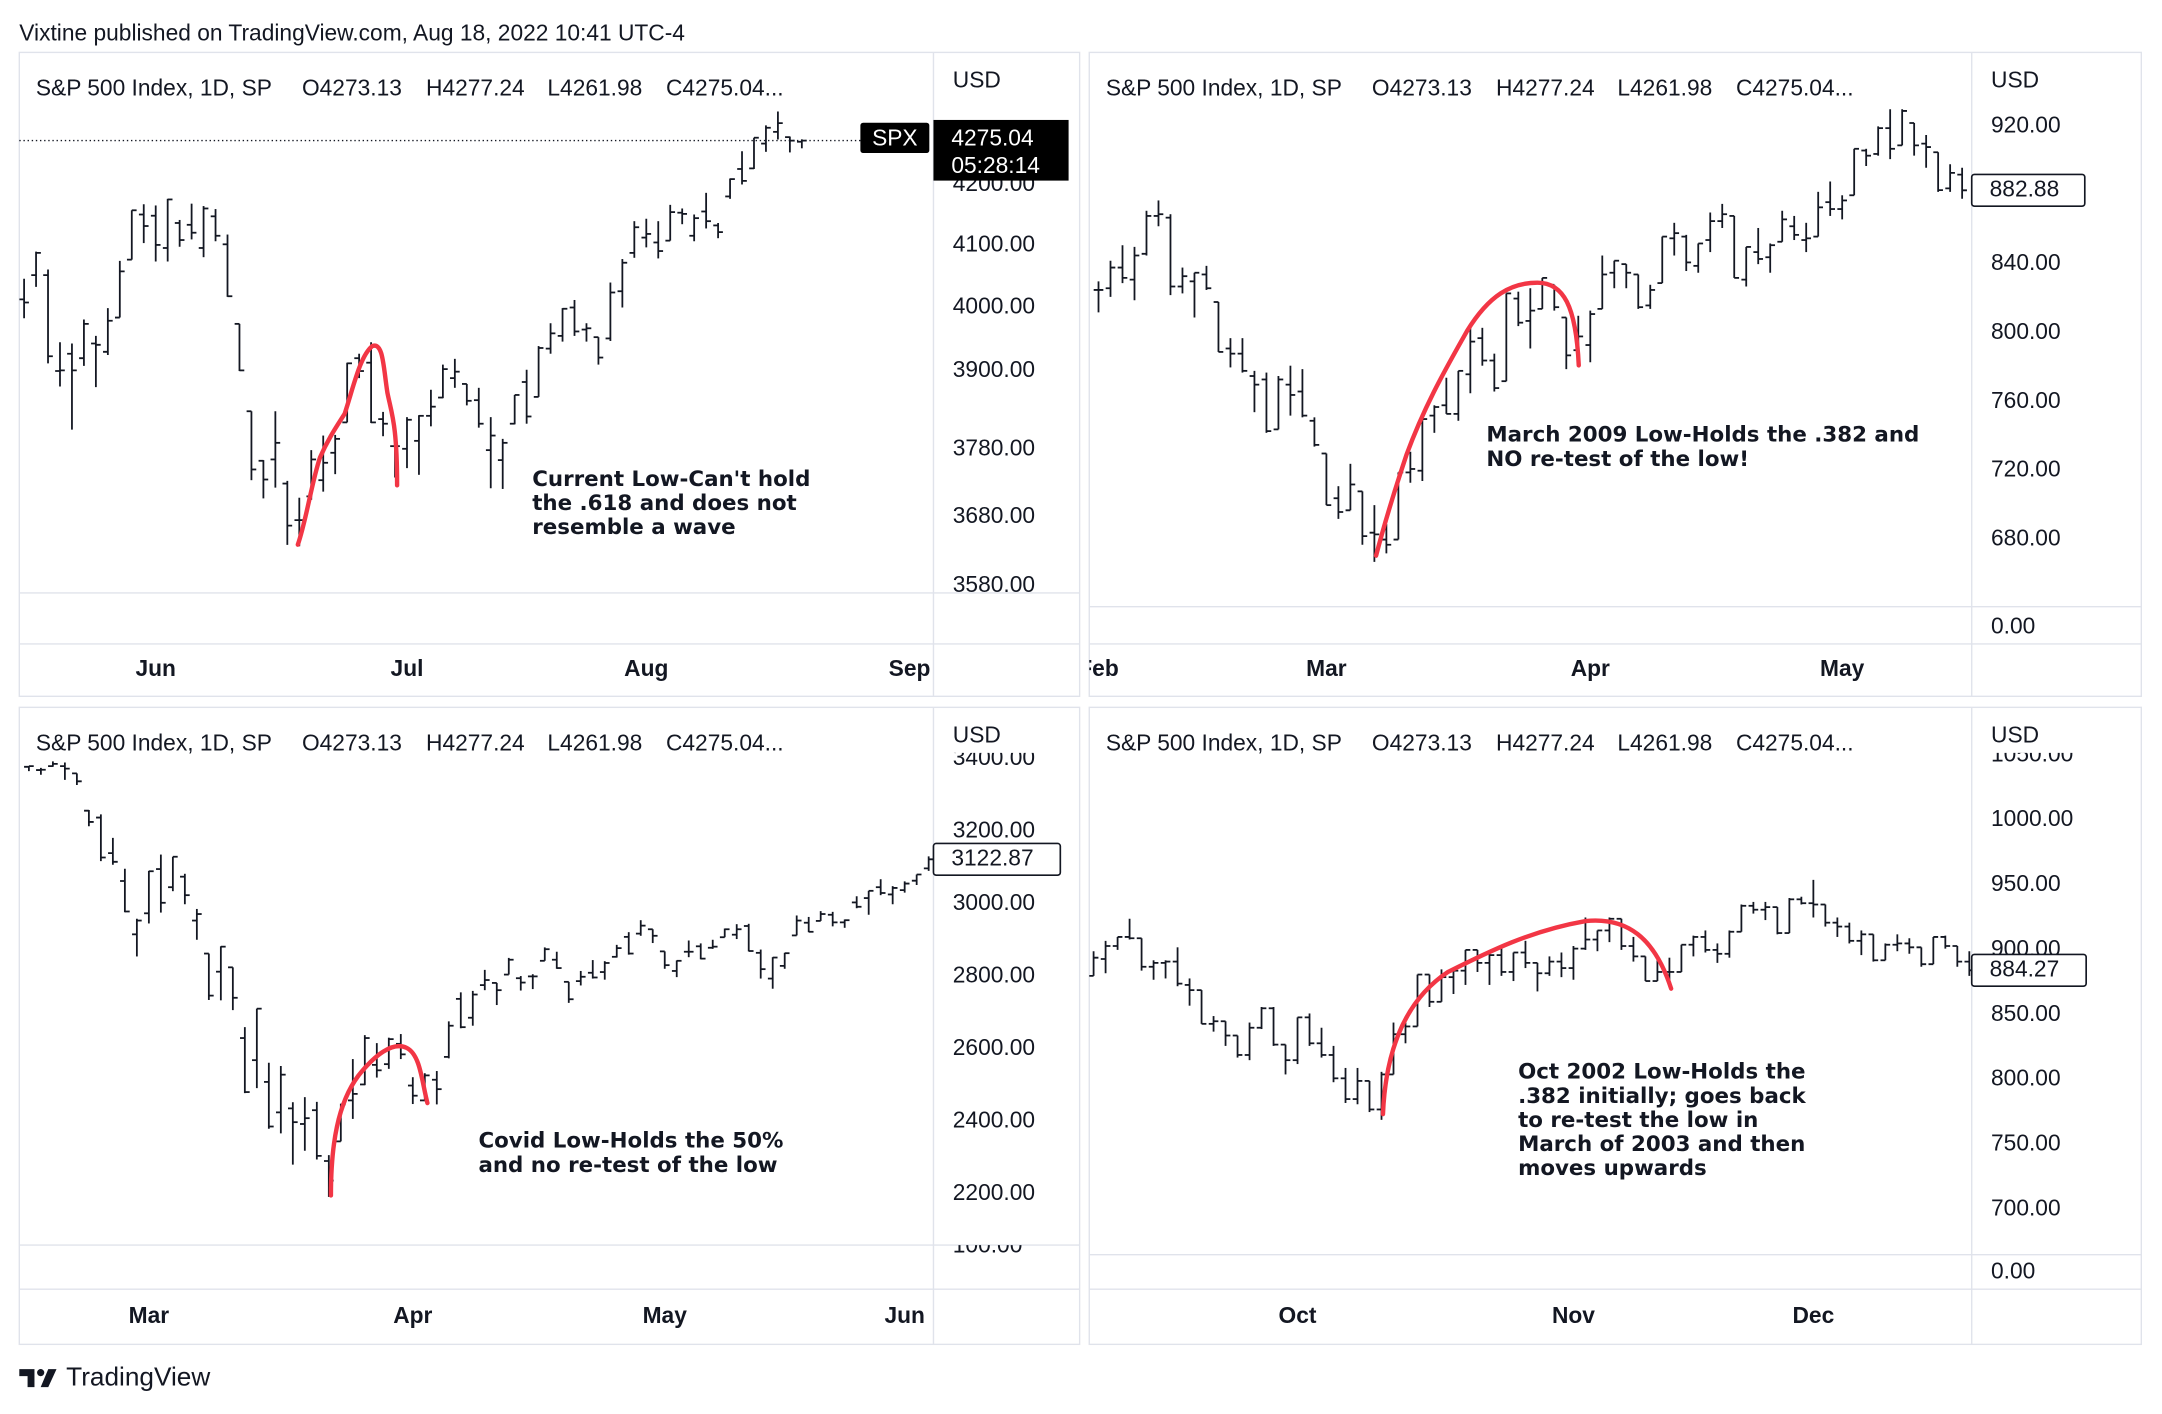 This screenshot has height=1414, width=2162. What do you see at coordinates (992, 137) in the screenshot?
I see `last-price-label: 4275.04` at bounding box center [992, 137].